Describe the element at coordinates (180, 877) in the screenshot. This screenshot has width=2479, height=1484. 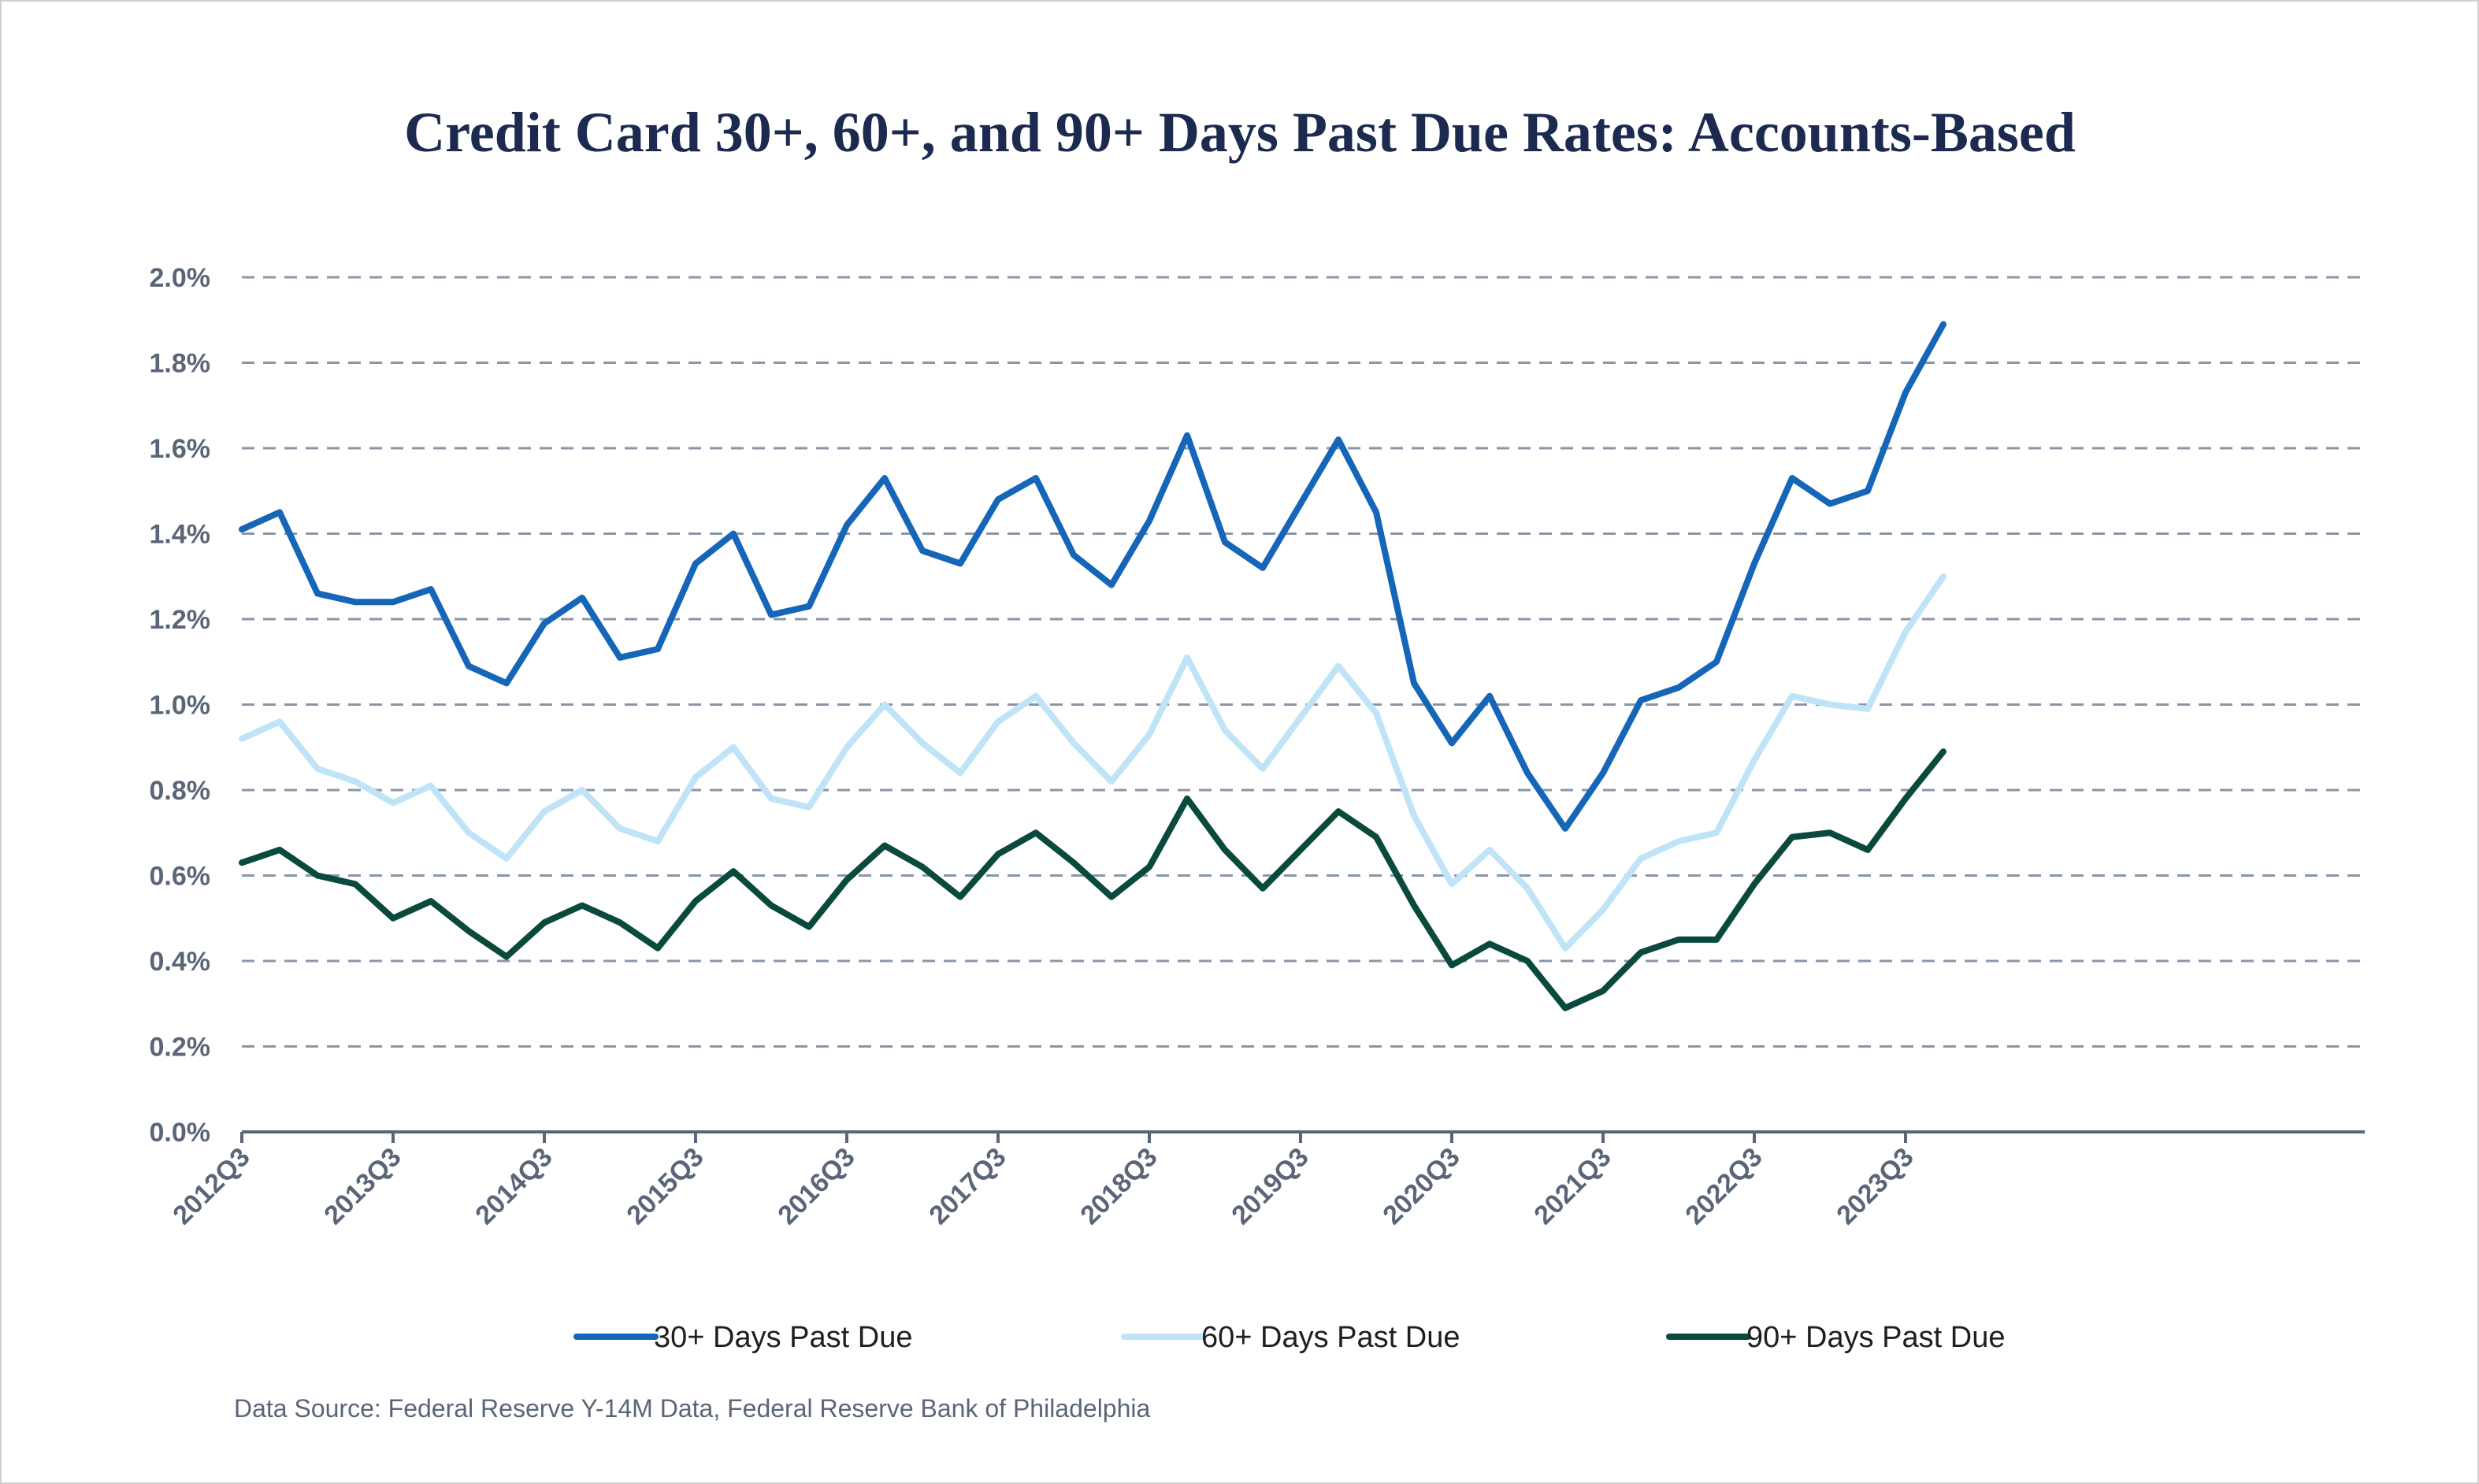
I see `y-tick-label: 0.6%` at that location.